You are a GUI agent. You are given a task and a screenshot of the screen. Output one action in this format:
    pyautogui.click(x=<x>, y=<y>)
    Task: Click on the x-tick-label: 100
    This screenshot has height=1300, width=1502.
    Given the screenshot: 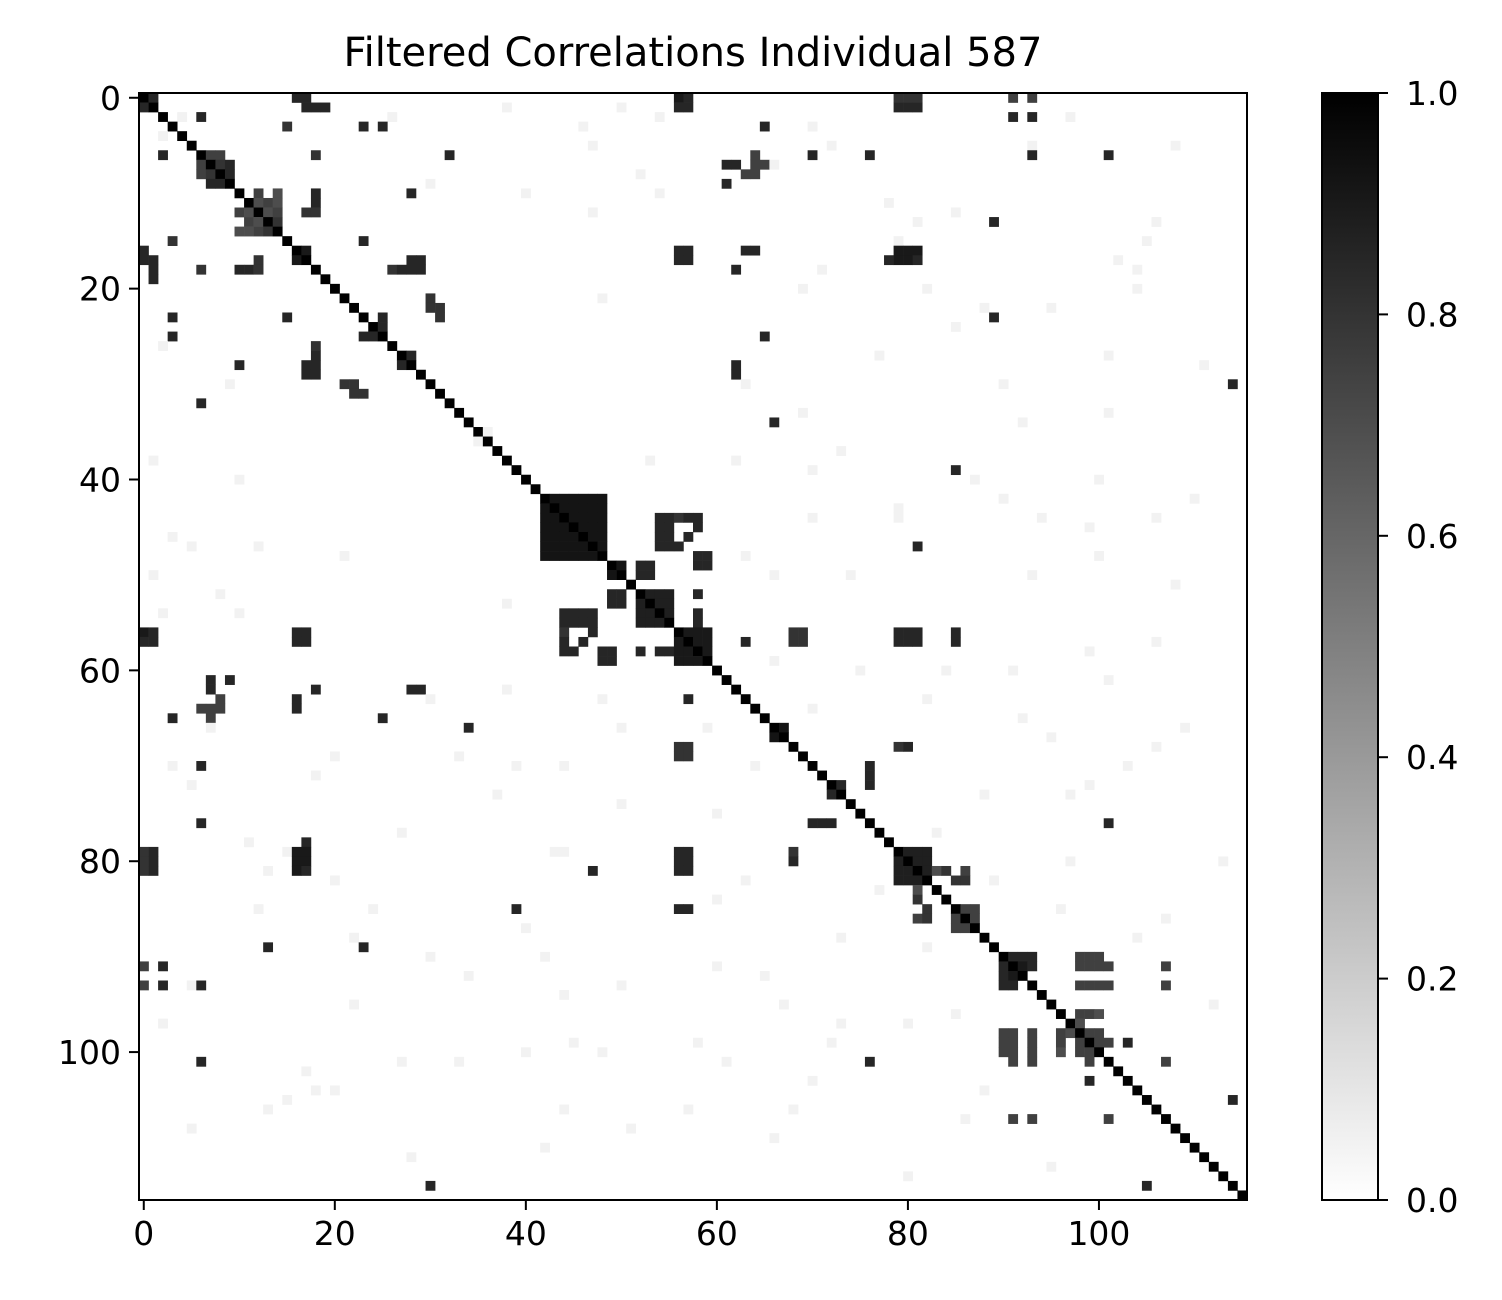 What is the action you would take?
    pyautogui.click(x=1098, y=1233)
    